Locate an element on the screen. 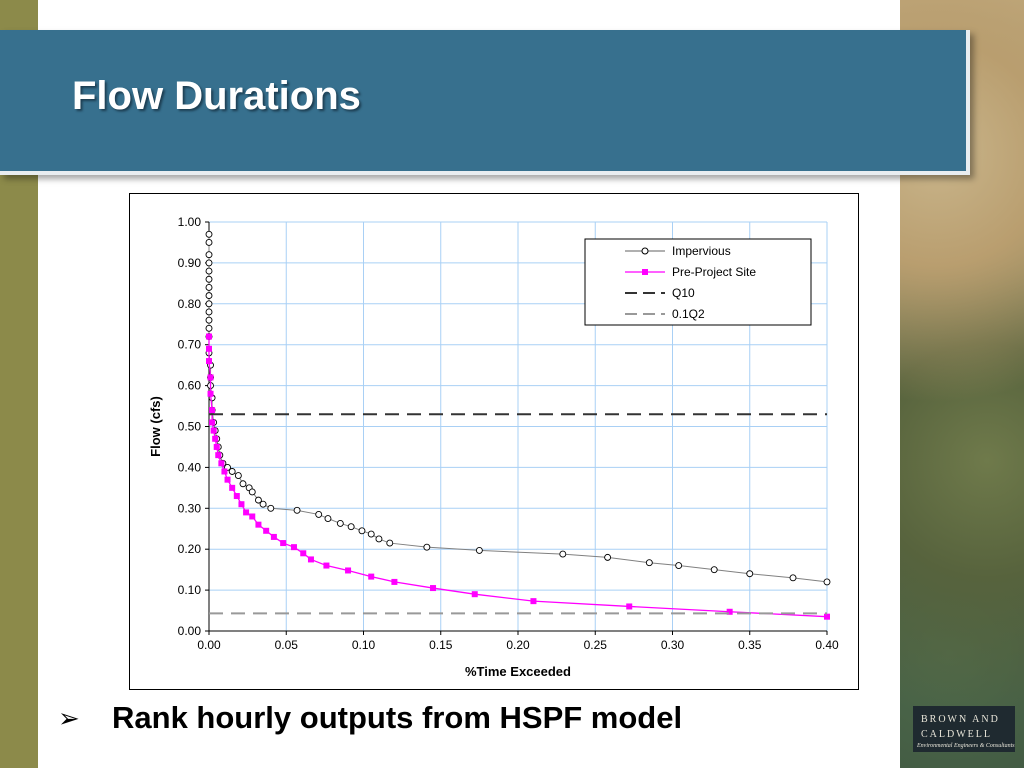  x-tick-label: 0.35 is located at coordinates (750, 645).